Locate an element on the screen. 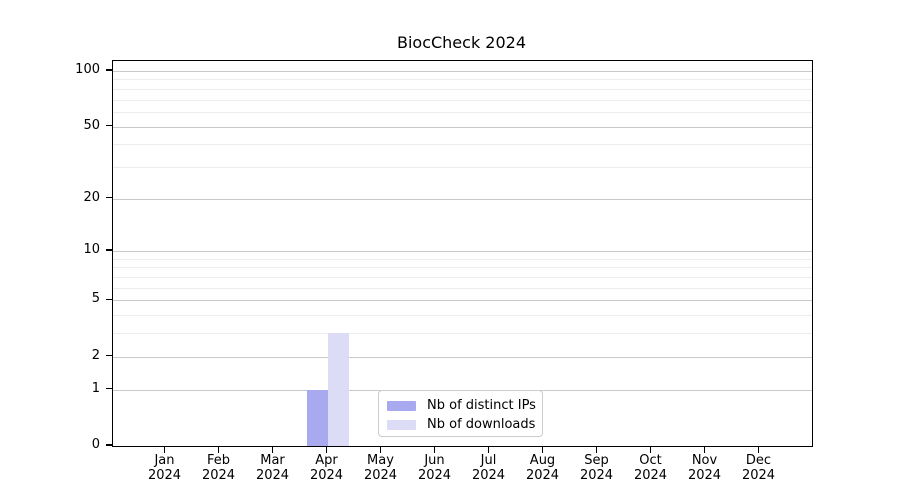 The height and width of the screenshot is (500, 900). x-tick-label: Oct 2024 is located at coordinates (651, 468).